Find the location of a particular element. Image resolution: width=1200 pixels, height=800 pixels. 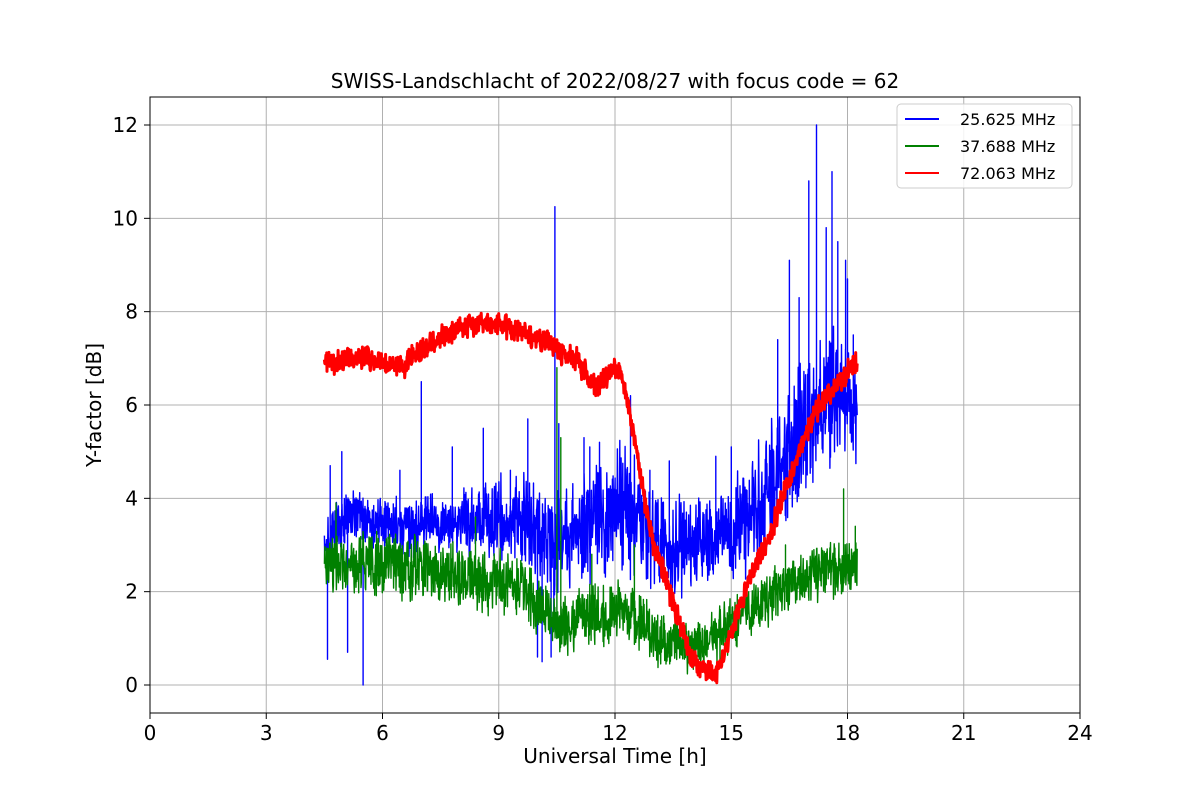

x-tick-label: 12 is located at coordinates (614, 733).